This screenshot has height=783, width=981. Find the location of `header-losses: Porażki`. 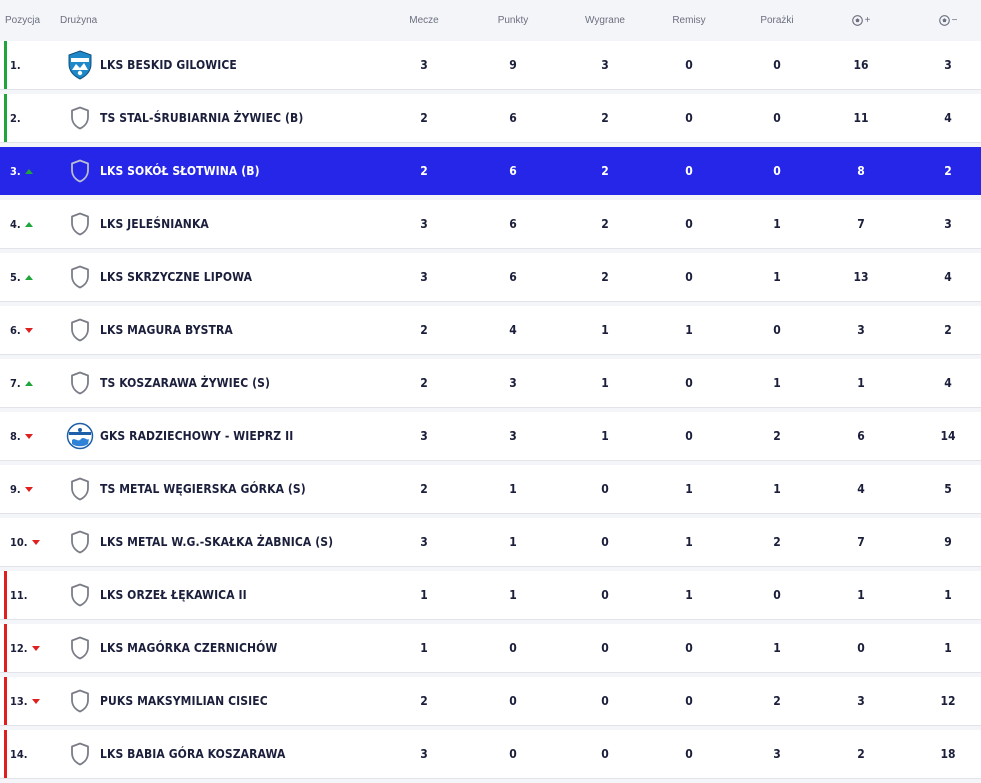

header-losses: Porażki is located at coordinates (777, 20).